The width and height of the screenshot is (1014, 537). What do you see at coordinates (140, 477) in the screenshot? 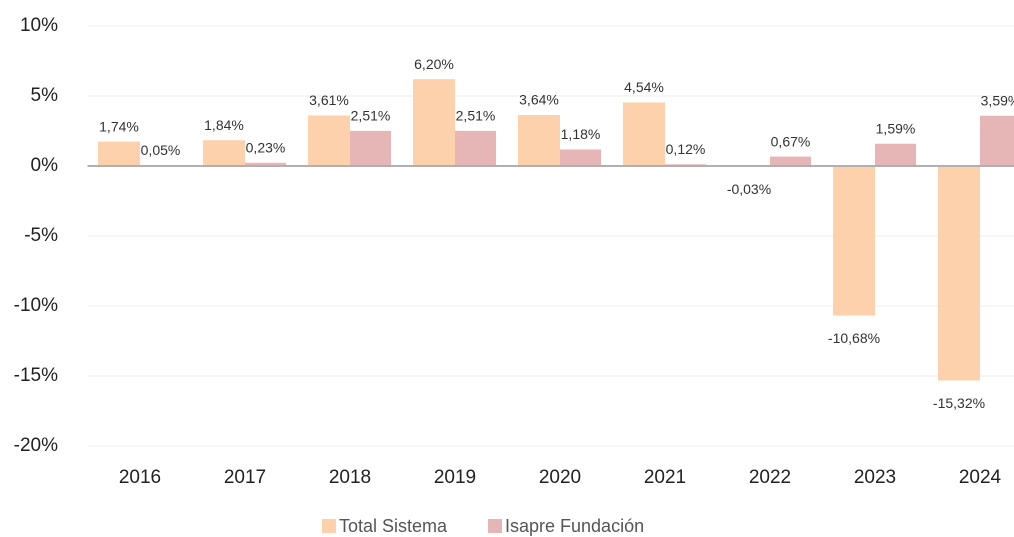
I see `x-tick-label: 2016` at bounding box center [140, 477].